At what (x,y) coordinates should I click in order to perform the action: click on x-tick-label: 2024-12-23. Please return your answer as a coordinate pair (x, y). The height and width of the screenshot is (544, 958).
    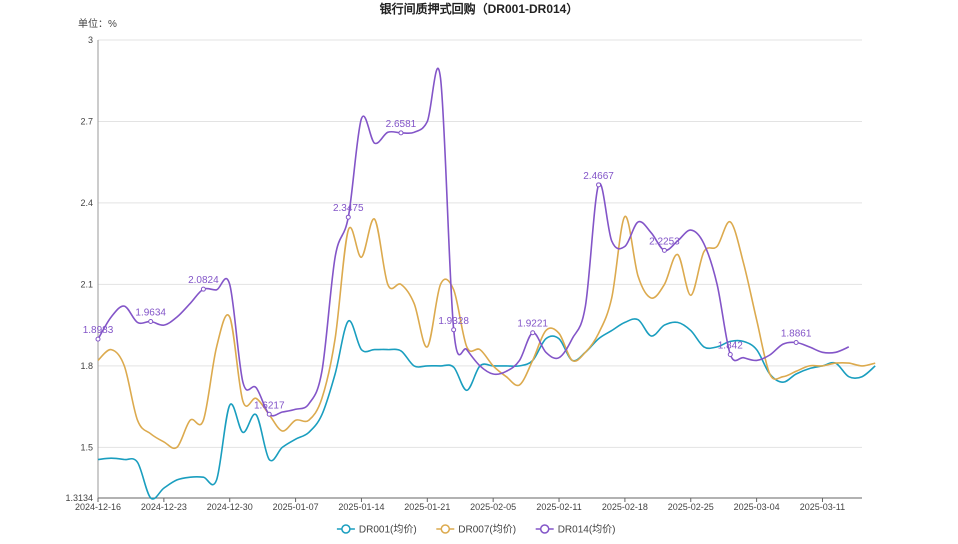
    Looking at the image, I should click on (164, 507).